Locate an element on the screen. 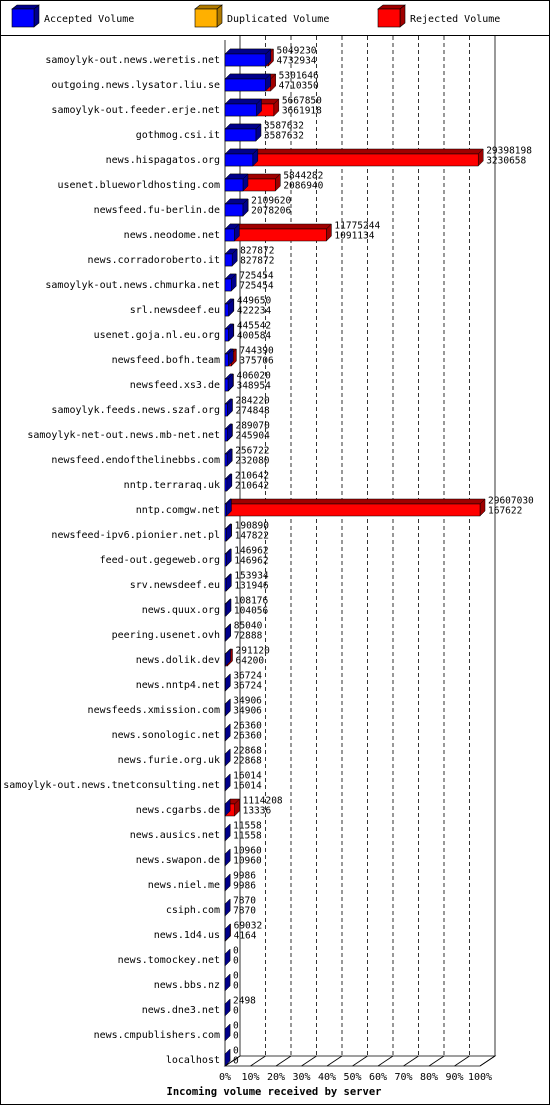  value-label: 827872 is located at coordinates (257, 251).